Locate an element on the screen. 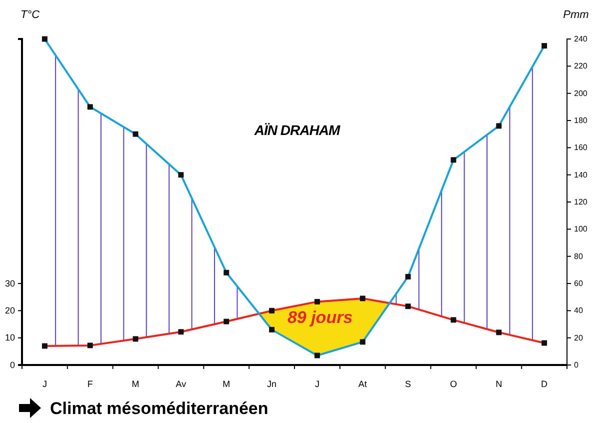  x-tick-label: Av is located at coordinates (181, 384).